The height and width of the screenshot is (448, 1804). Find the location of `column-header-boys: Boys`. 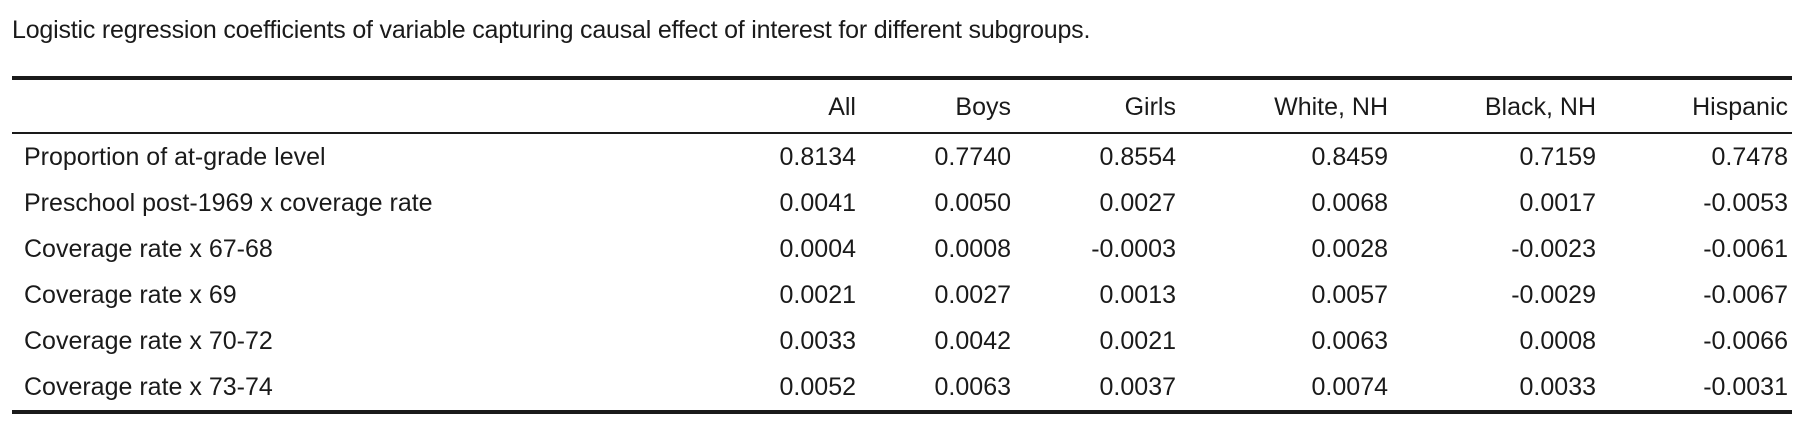

column-header-boys: Boys is located at coordinates (983, 106).